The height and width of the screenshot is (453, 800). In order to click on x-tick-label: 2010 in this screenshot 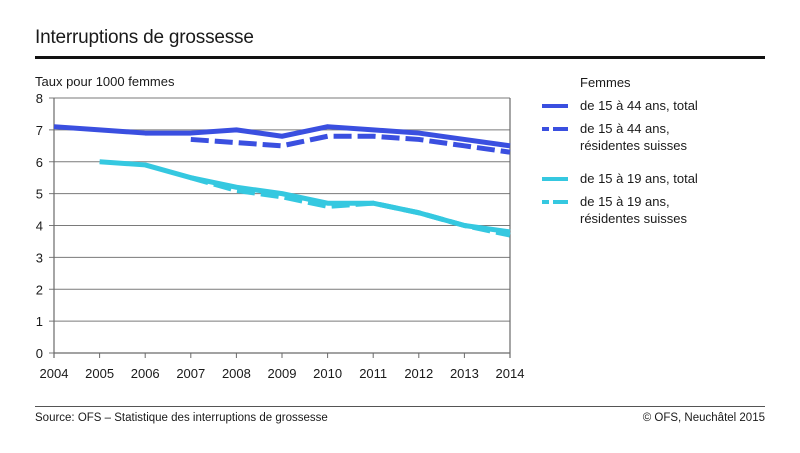, I will do `click(327, 373)`.